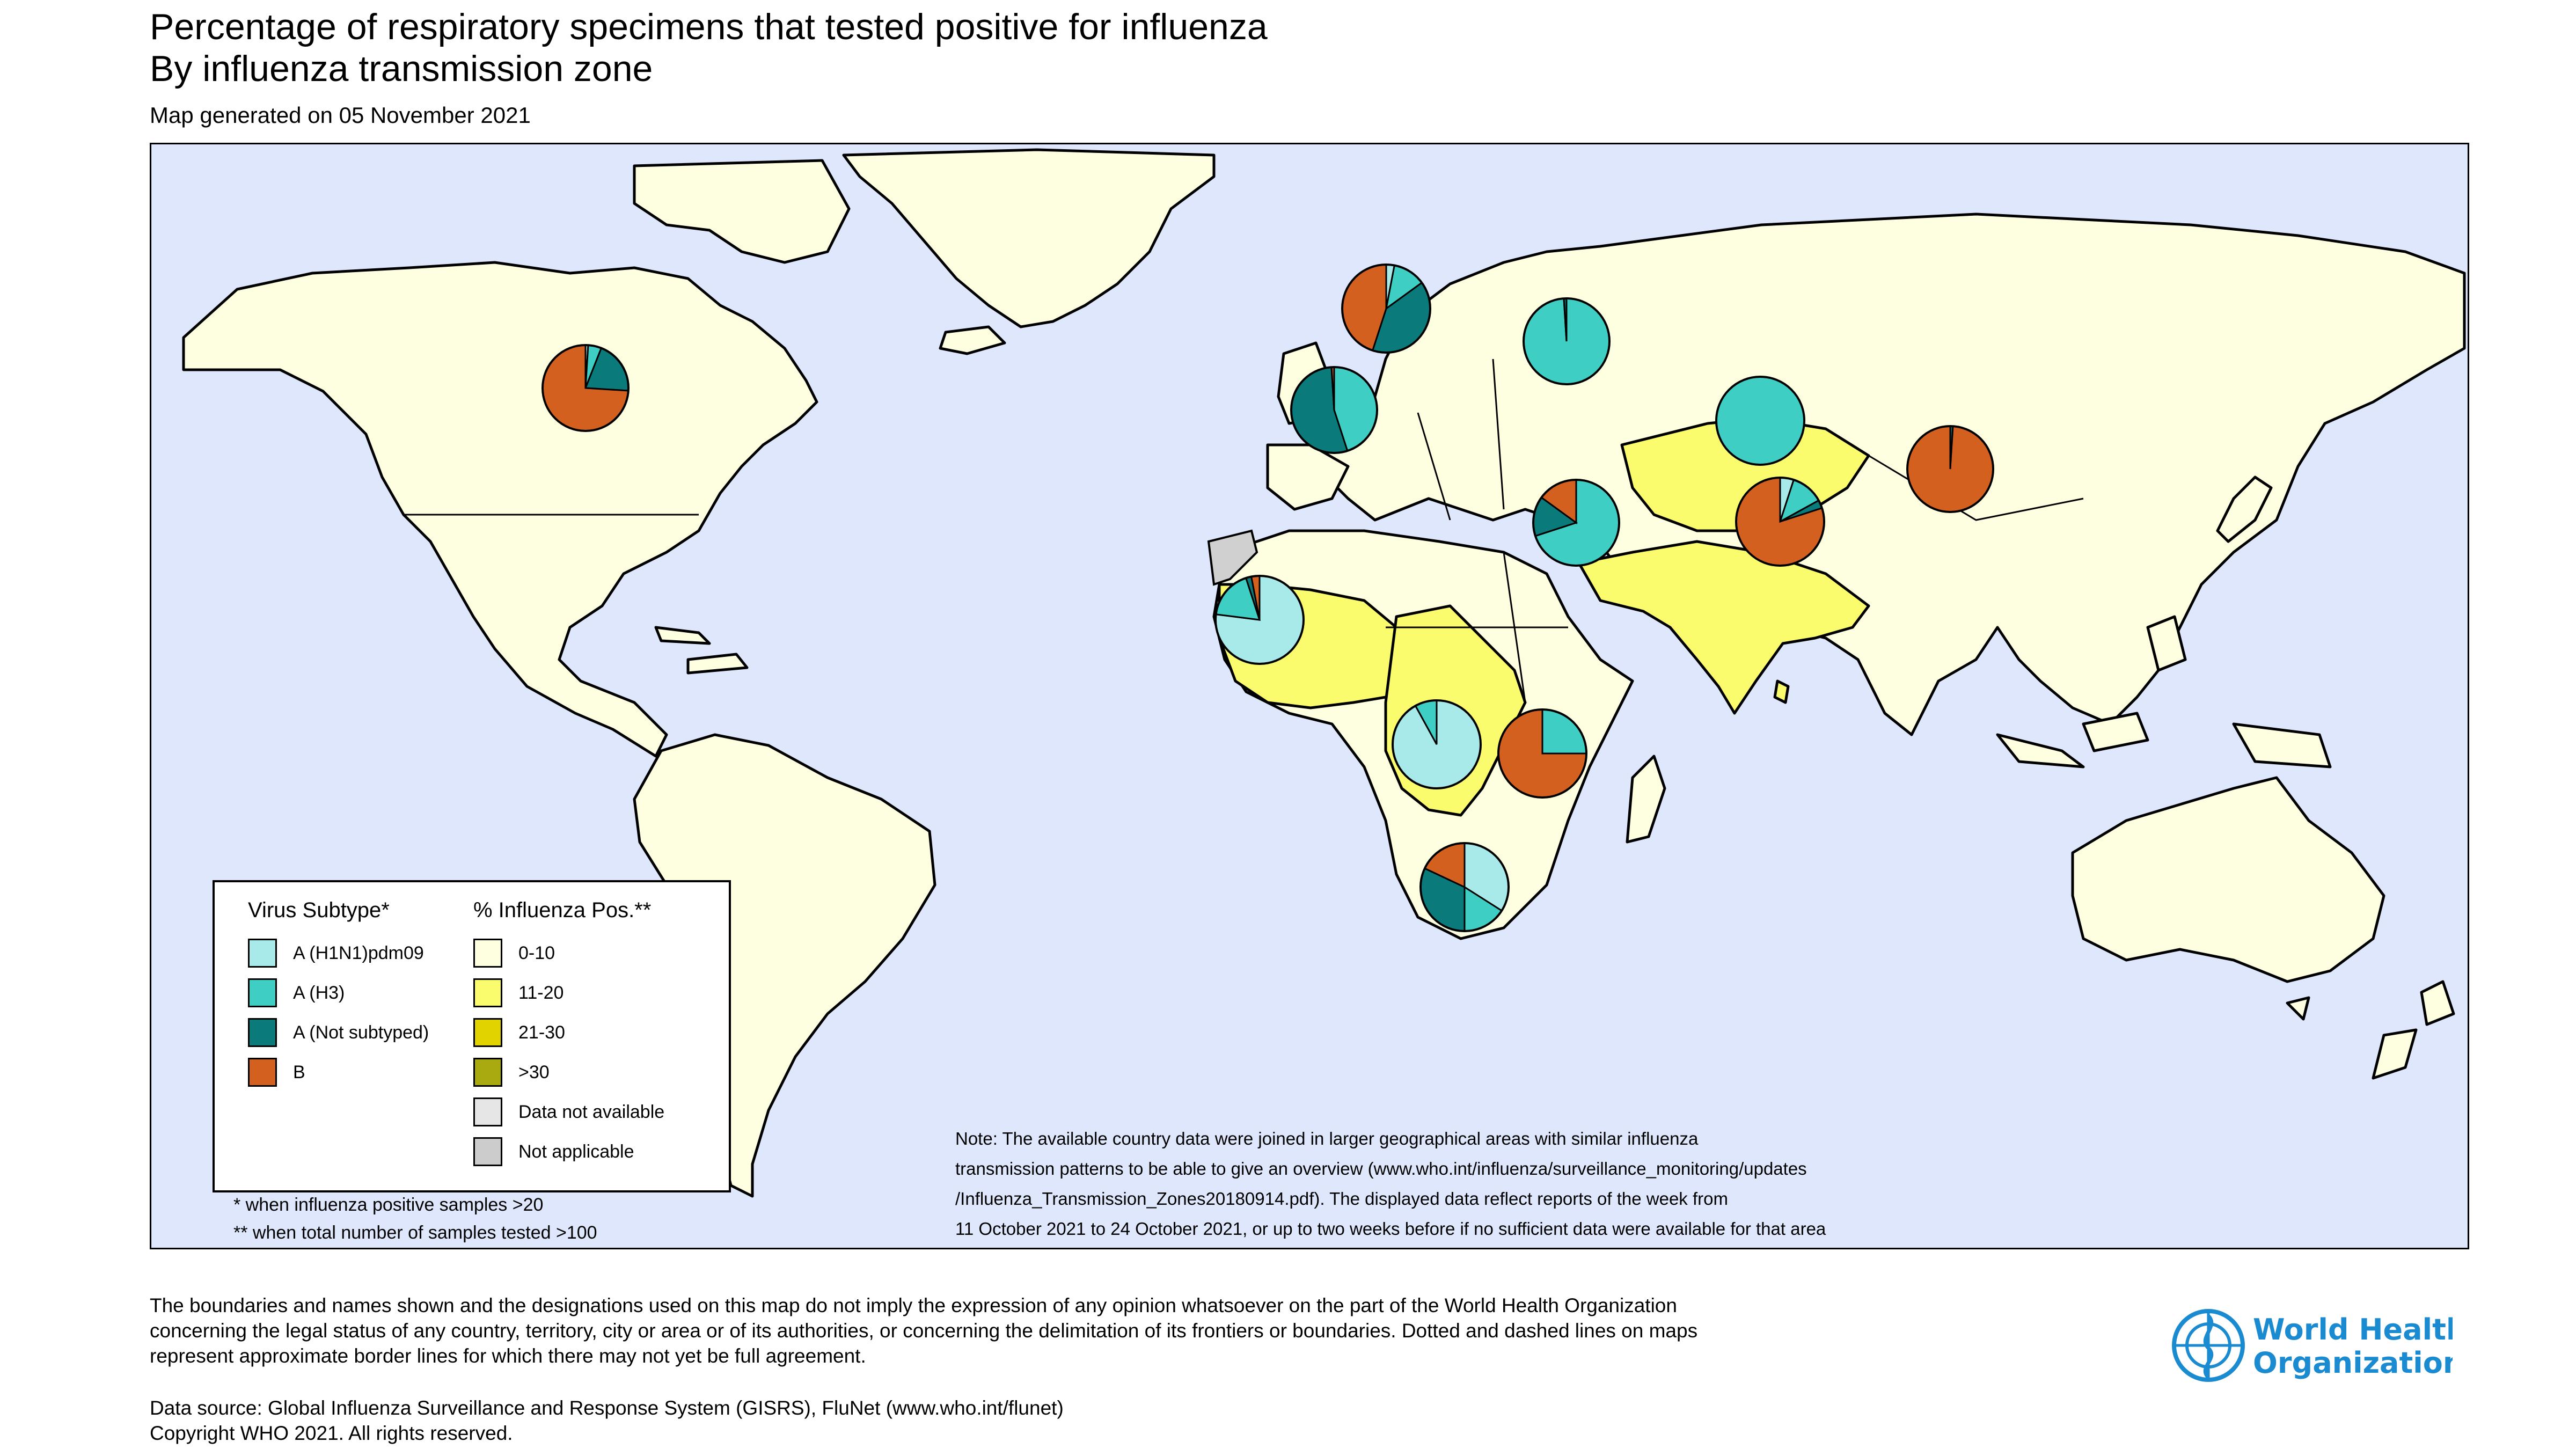 The image size is (2576, 1449). I want to click on legend-item-no-data: Data not available, so click(568, 1112).